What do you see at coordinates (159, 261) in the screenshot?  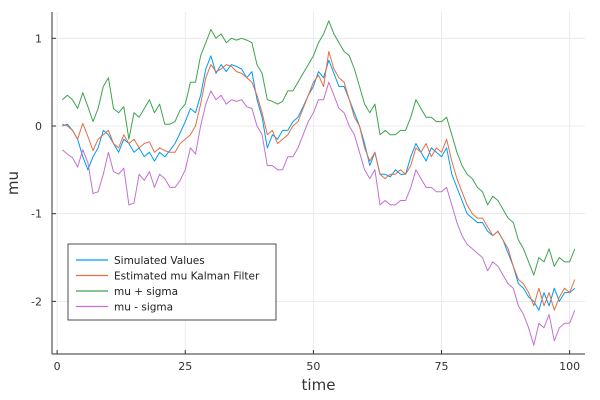 I see `legend-label: Simulated Values` at bounding box center [159, 261].